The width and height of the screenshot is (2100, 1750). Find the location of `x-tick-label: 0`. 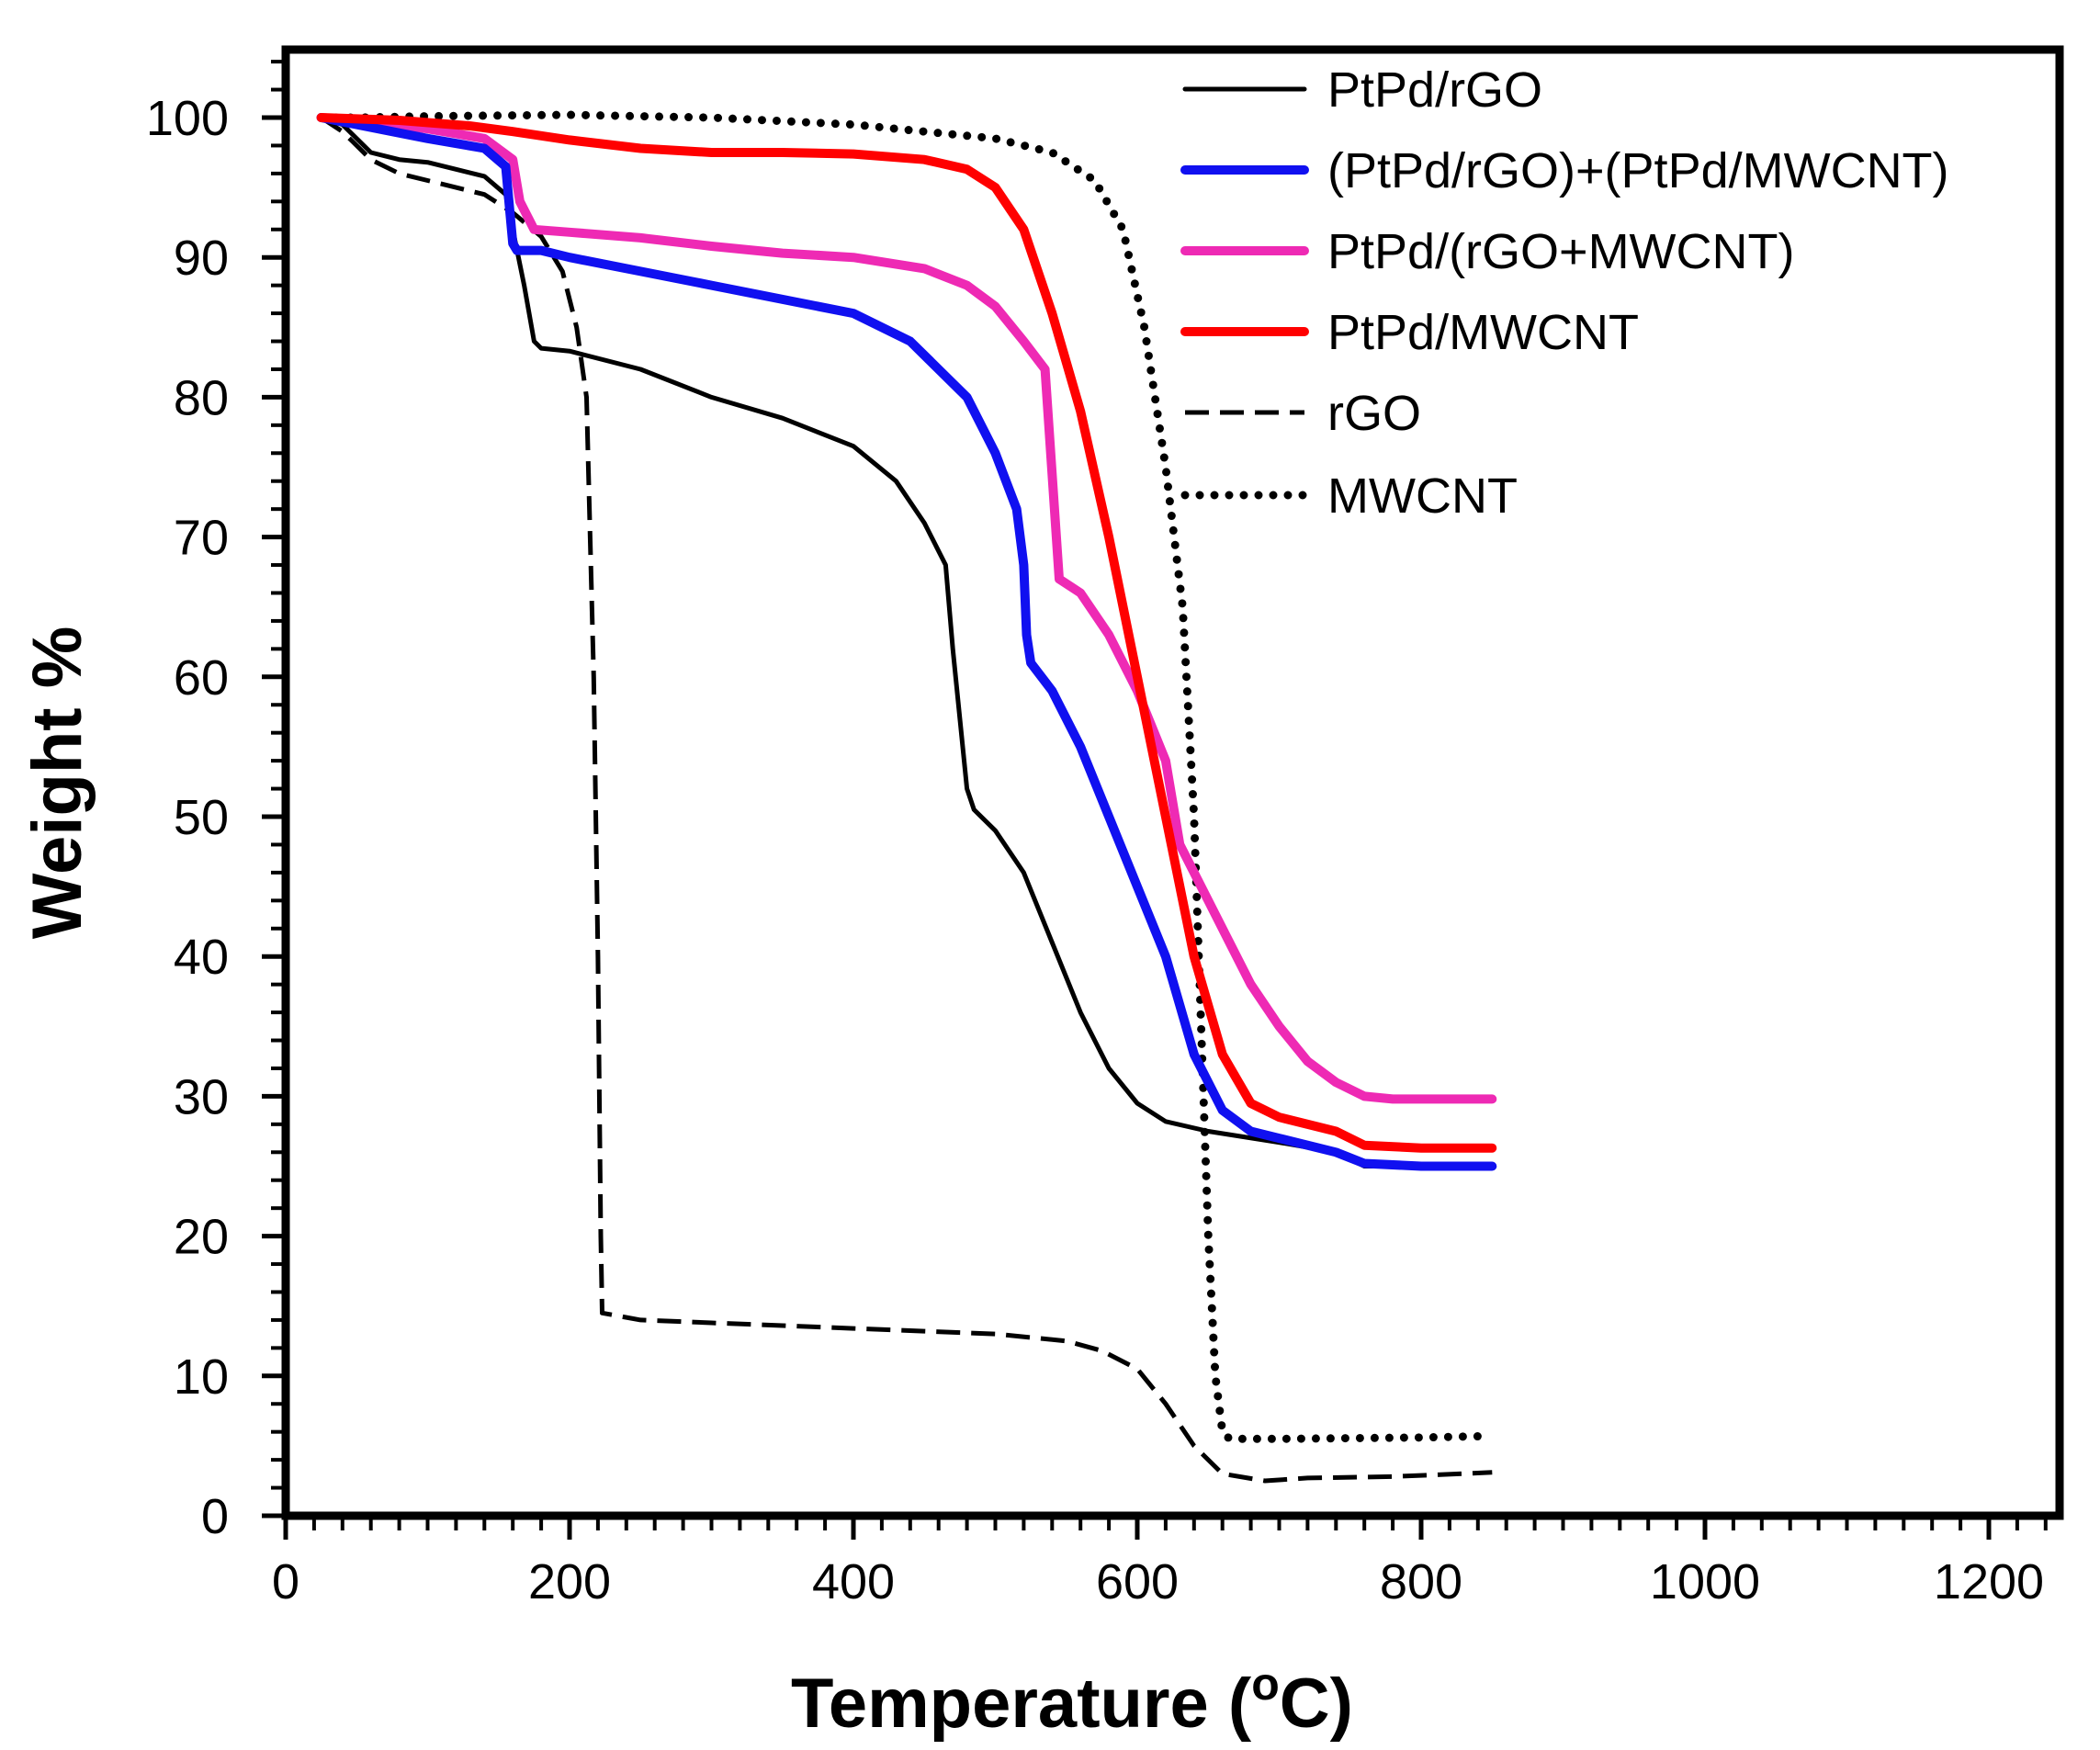

x-tick-label: 0 is located at coordinates (285, 1581).